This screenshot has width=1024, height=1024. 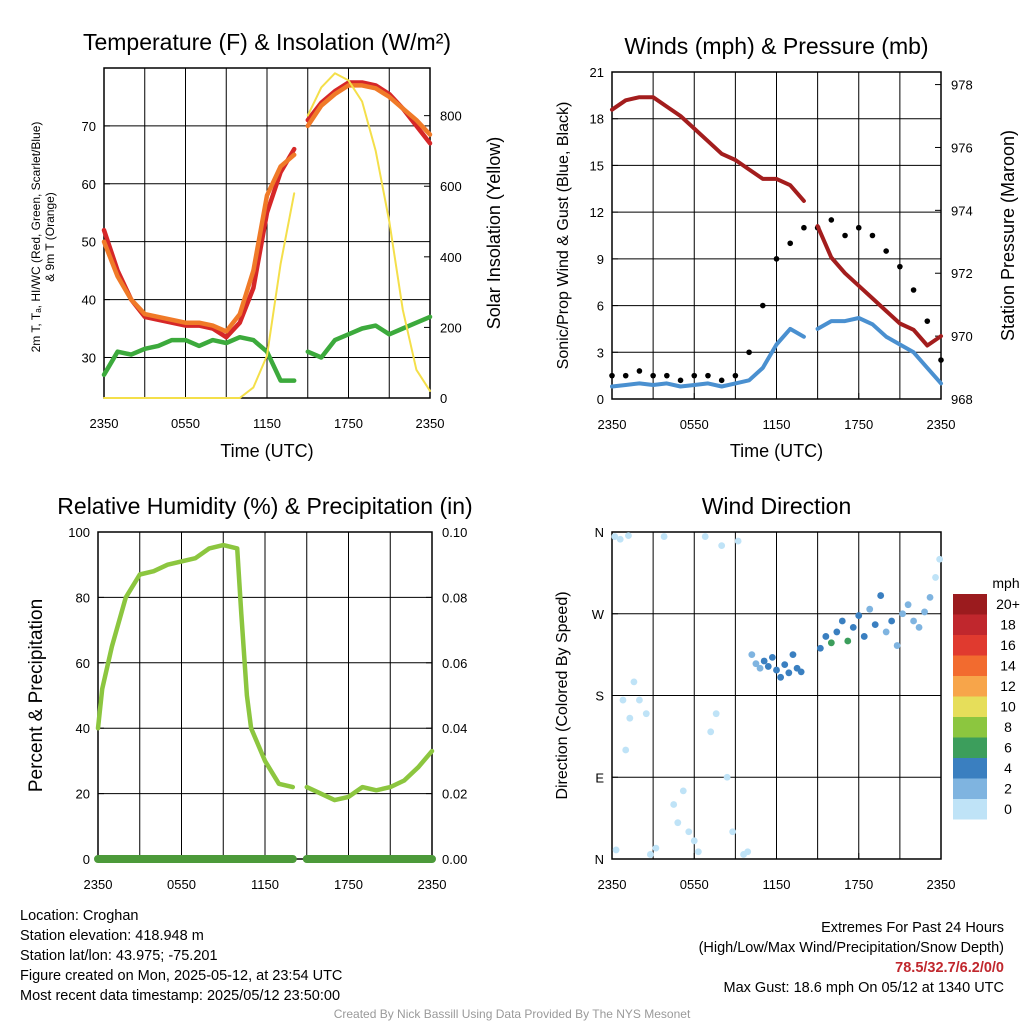 What do you see at coordinates (777, 884) in the screenshot?
I see `x-tick-label: 1150` at bounding box center [777, 884].